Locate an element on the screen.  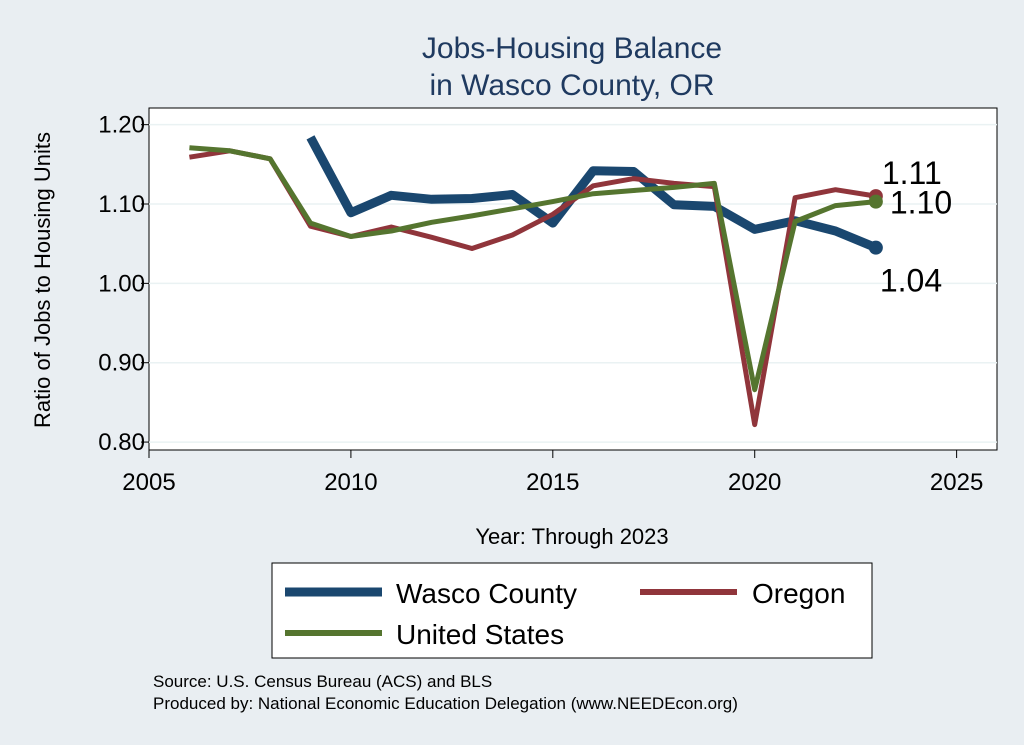
legend-box is located at coordinates (572, 610).